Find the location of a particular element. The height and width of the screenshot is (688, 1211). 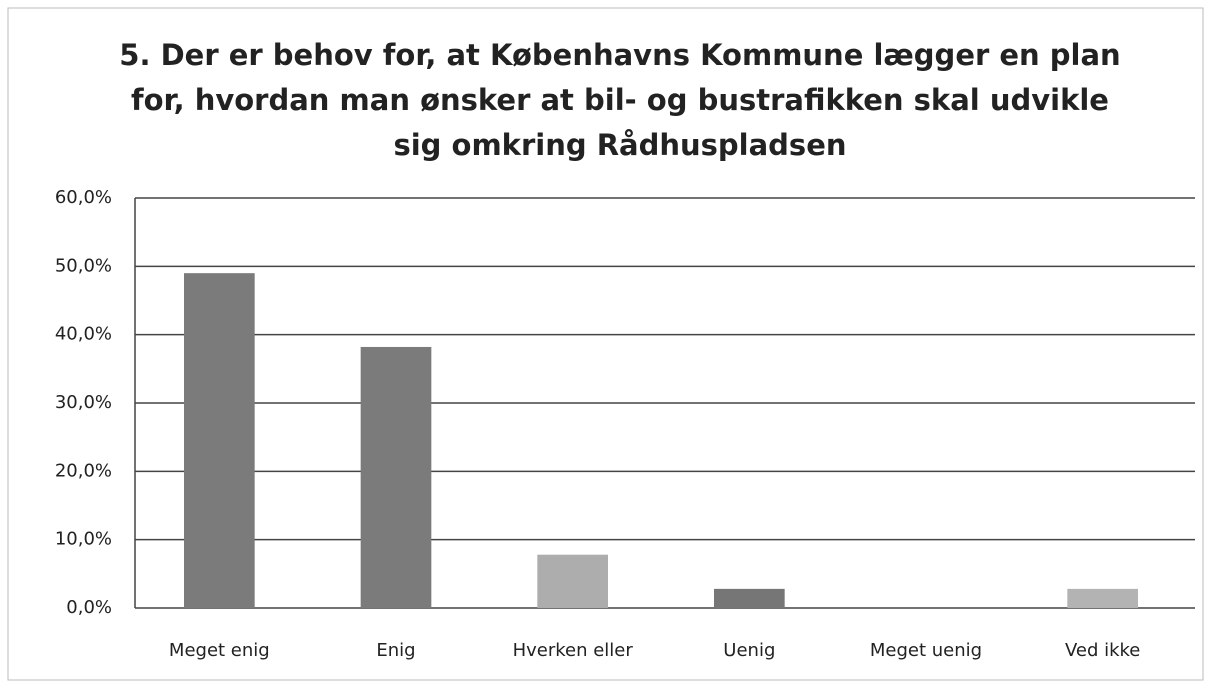

chart-title: sig omkring Rådhuspladsen is located at coordinates (619, 145).